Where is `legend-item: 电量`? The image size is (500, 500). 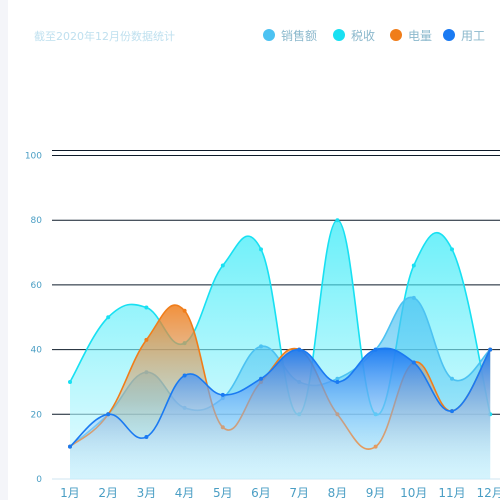
legend-item: 电量 is located at coordinates (411, 35).